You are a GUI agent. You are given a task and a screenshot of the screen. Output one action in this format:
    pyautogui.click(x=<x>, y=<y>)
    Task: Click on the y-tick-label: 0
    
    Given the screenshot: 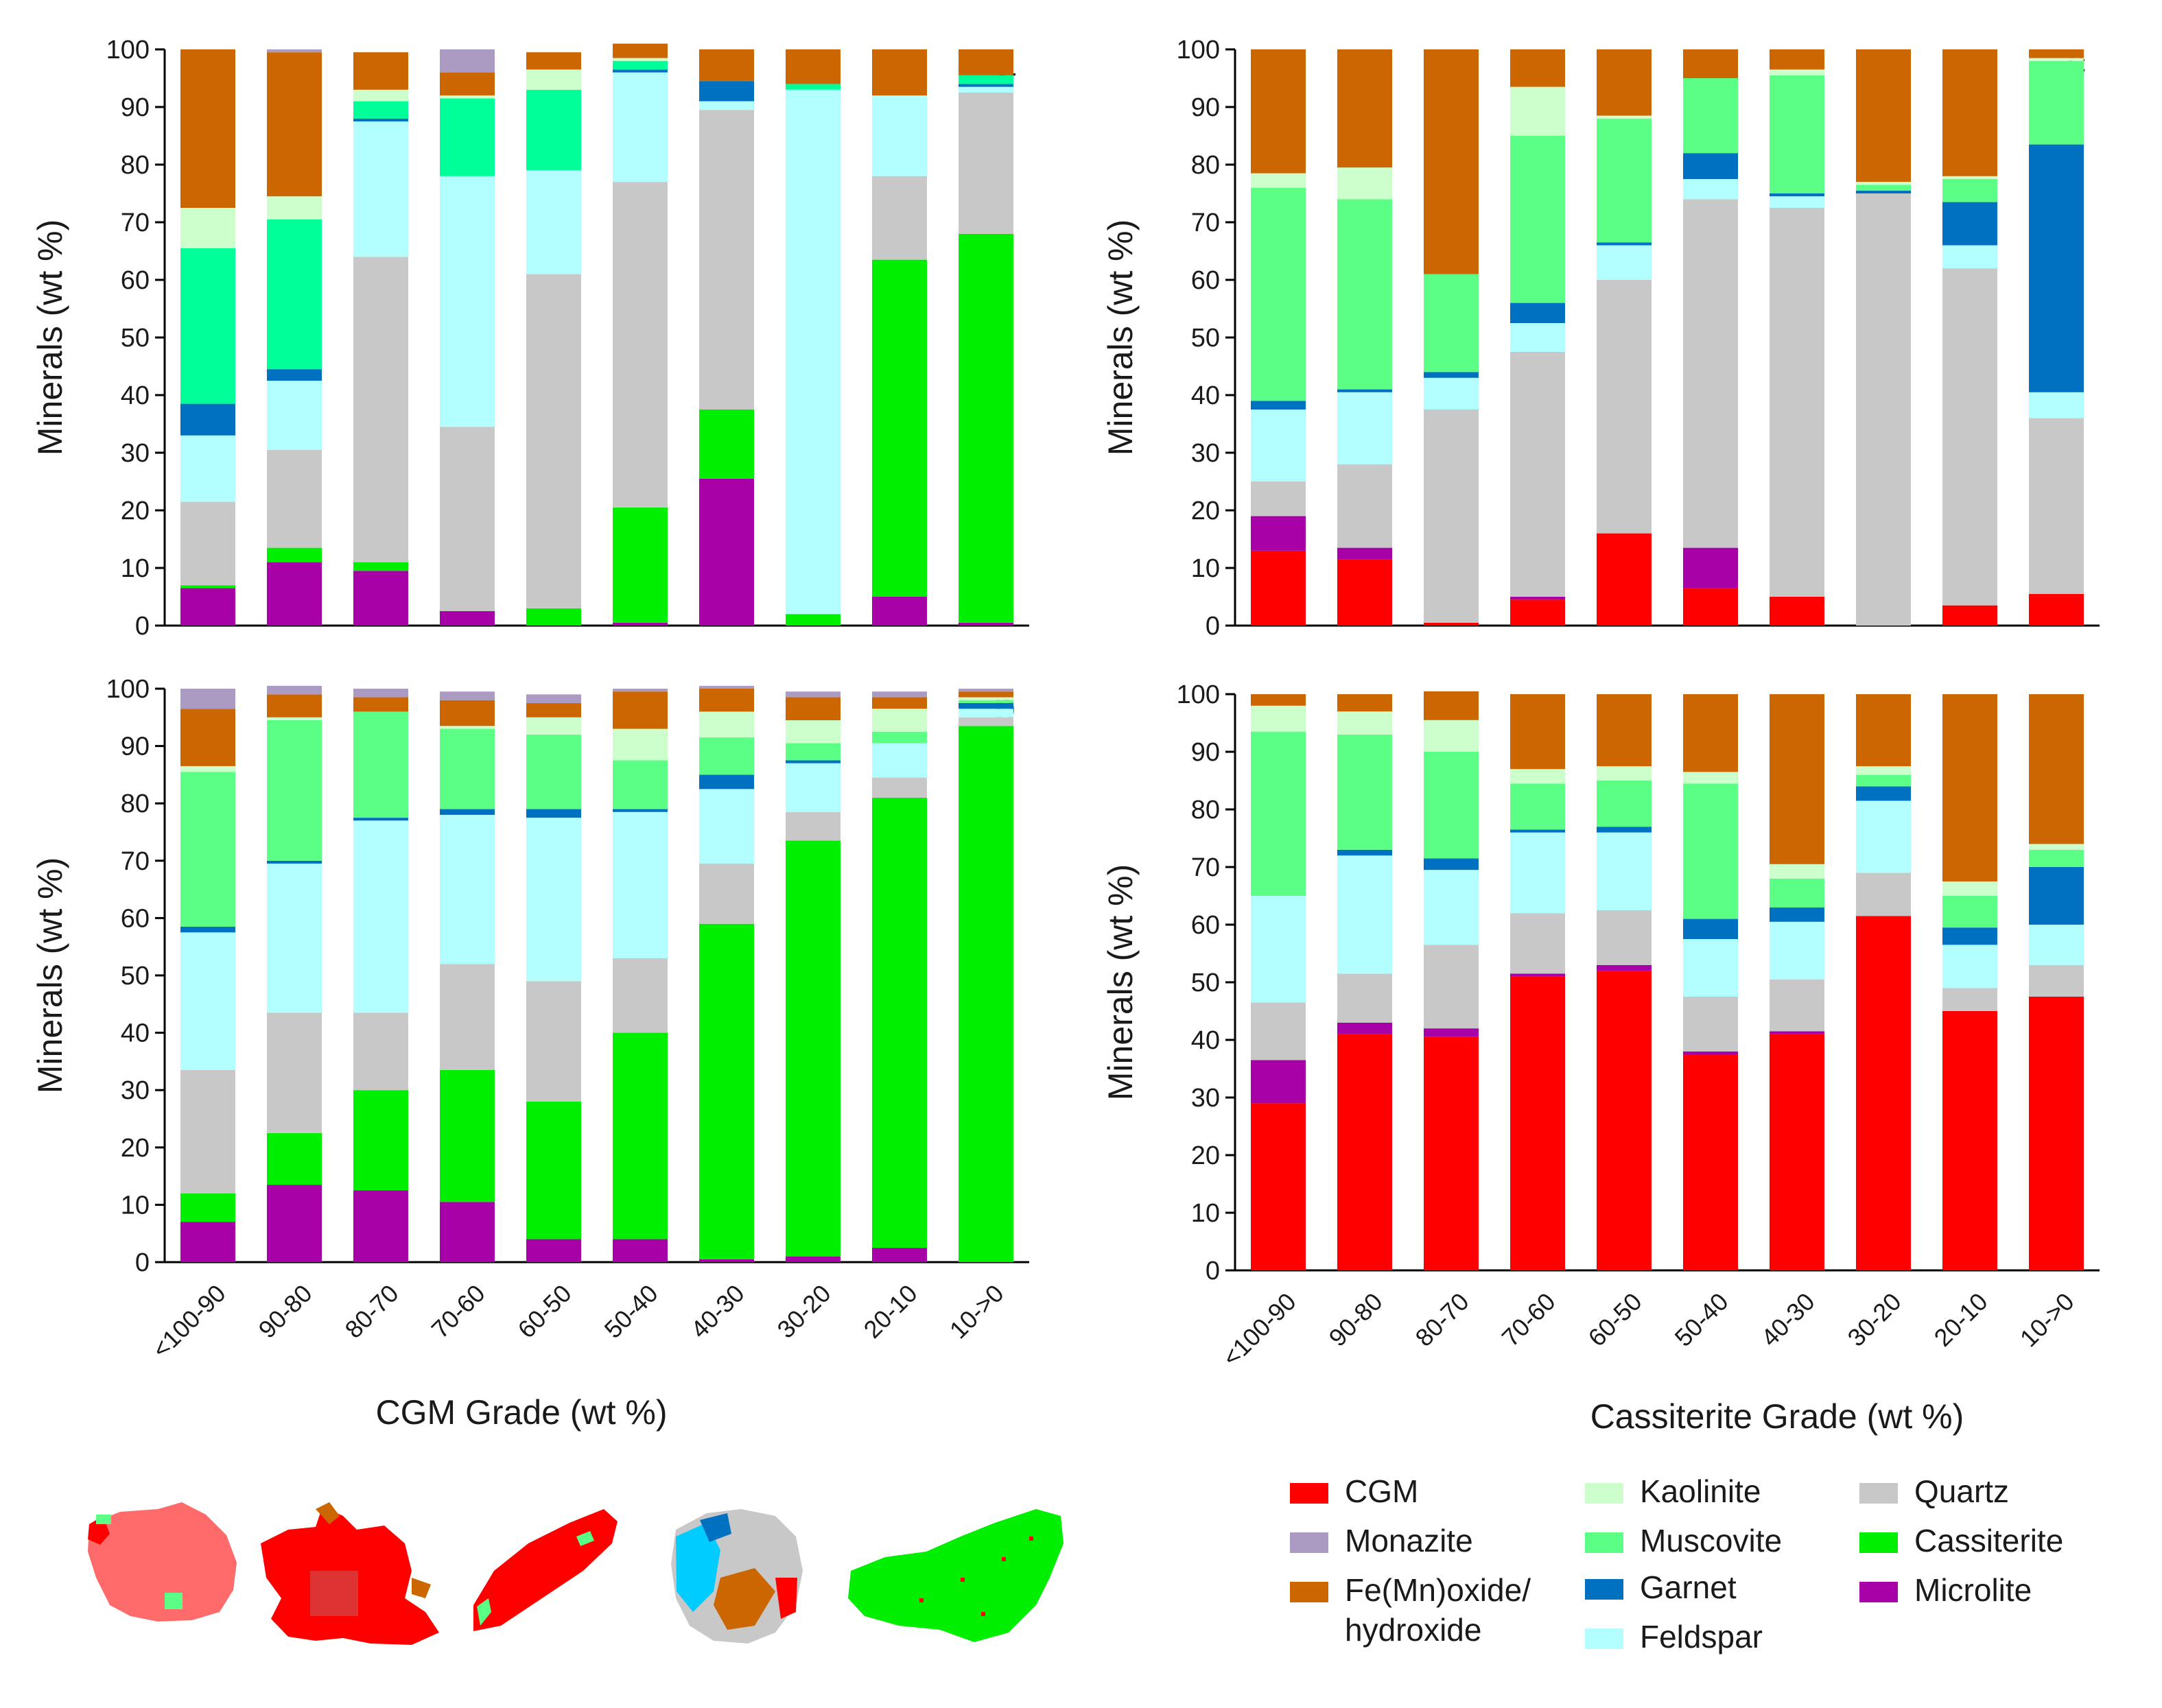 What is the action you would take?
    pyautogui.click(x=142, y=1262)
    